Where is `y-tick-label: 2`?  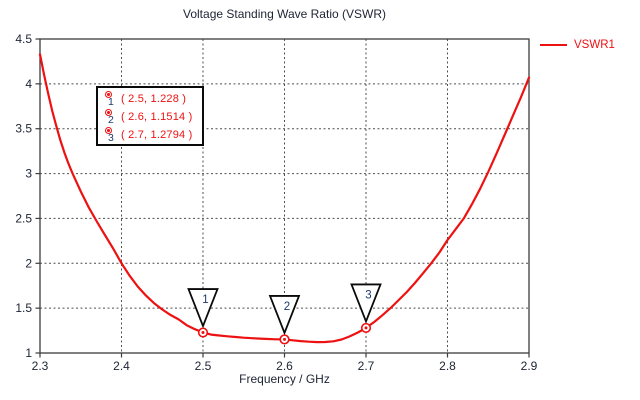 y-tick-label: 2 is located at coordinates (28, 263).